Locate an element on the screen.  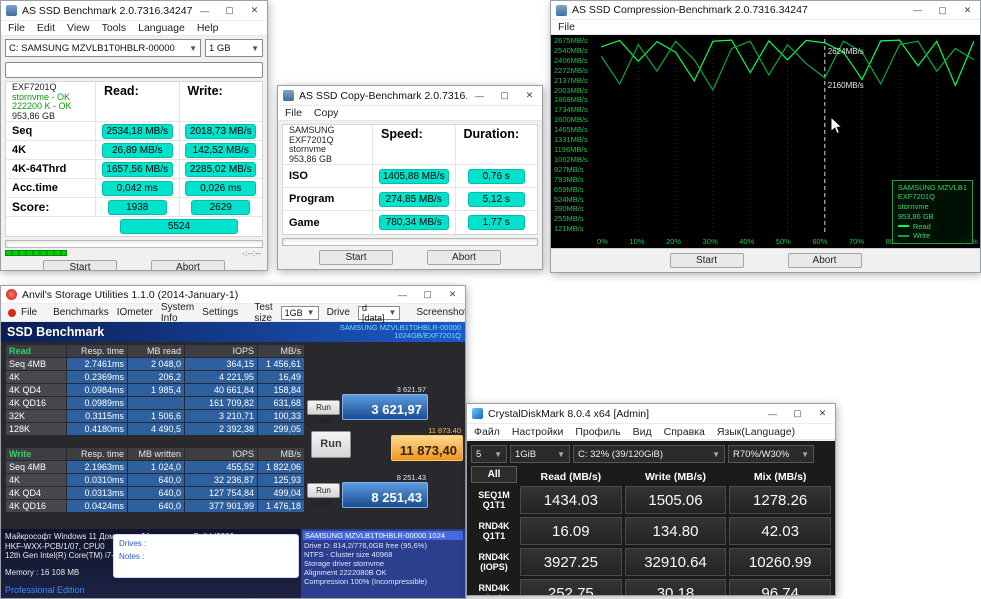
write-value: 2018,73 MB/s is located at coordinates (221, 131).